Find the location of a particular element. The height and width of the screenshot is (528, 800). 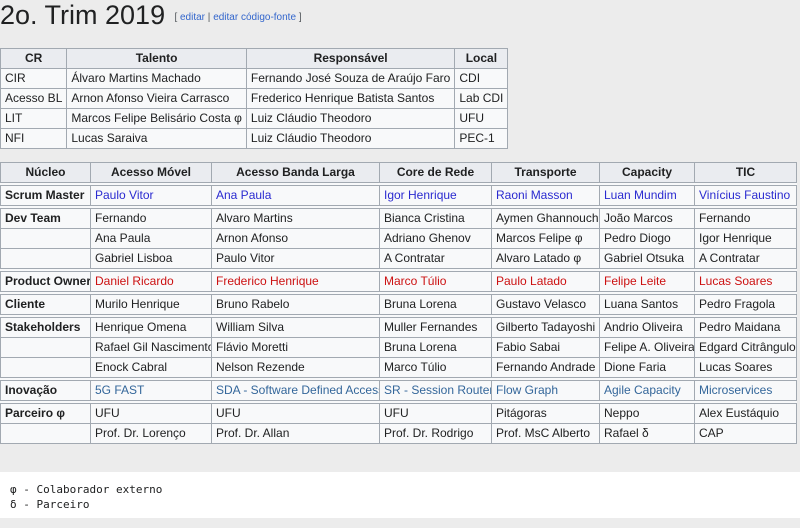

cell: Prof. Dr. Allan is located at coordinates (295, 433).